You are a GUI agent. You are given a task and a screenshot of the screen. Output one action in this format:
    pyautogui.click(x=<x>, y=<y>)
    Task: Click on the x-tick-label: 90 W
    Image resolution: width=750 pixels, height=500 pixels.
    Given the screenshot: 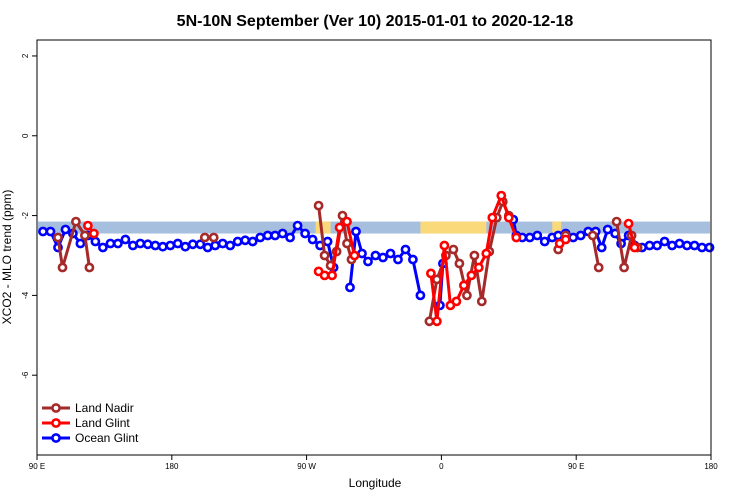 What is the action you would take?
    pyautogui.click(x=306, y=466)
    